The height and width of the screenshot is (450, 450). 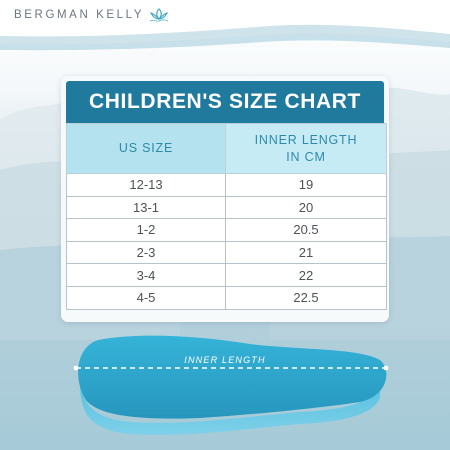 I want to click on cell-us-size: 12-13, so click(x=146, y=185).